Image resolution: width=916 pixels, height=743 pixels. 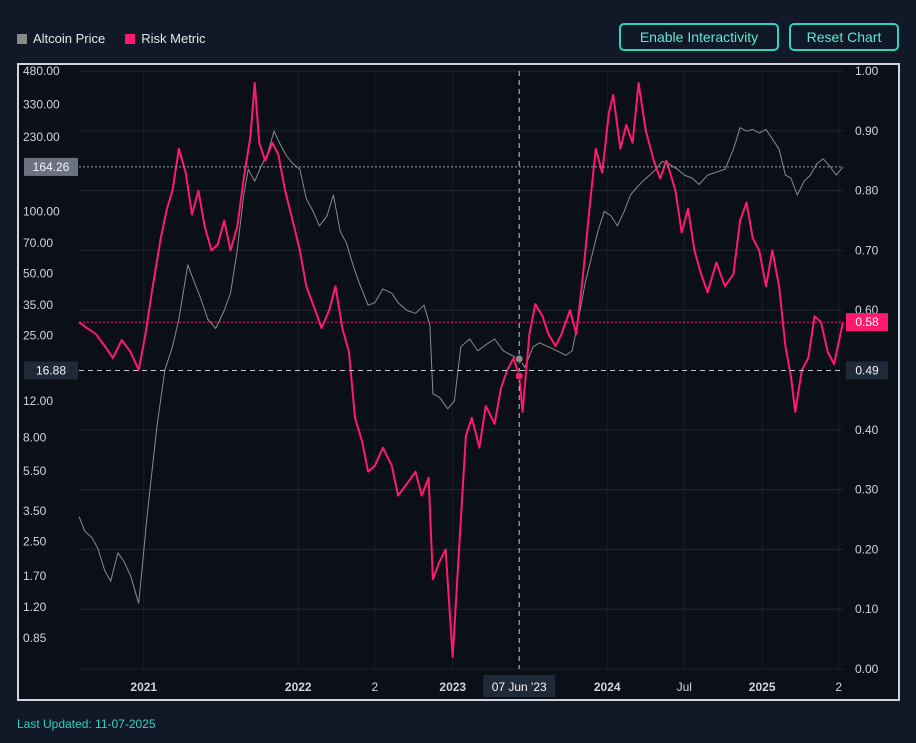 I want to click on right-axis-tick-label: 0.30, so click(x=867, y=490).